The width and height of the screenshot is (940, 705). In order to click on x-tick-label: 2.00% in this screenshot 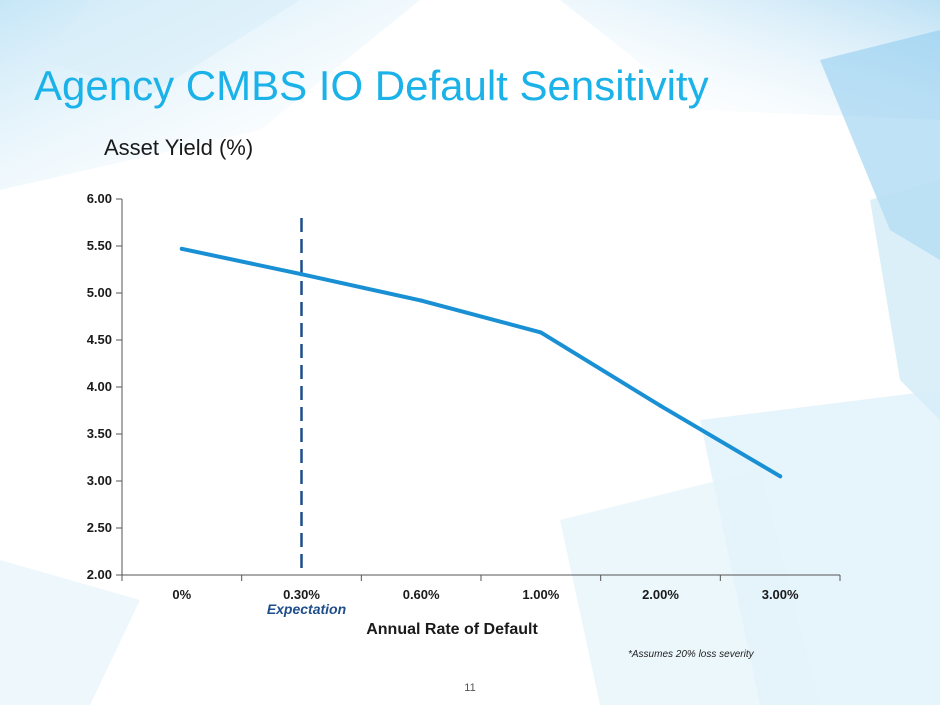, I will do `click(660, 594)`.